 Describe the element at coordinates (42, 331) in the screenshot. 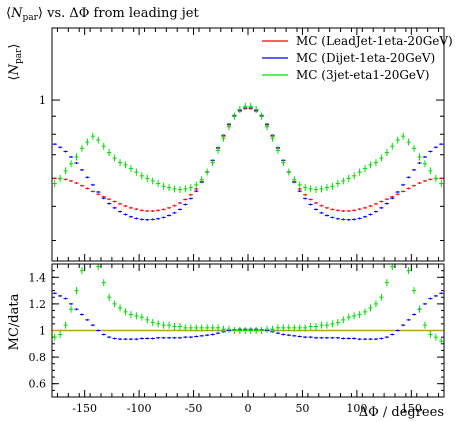

I see `ratio-y-tick-label: 1` at that location.